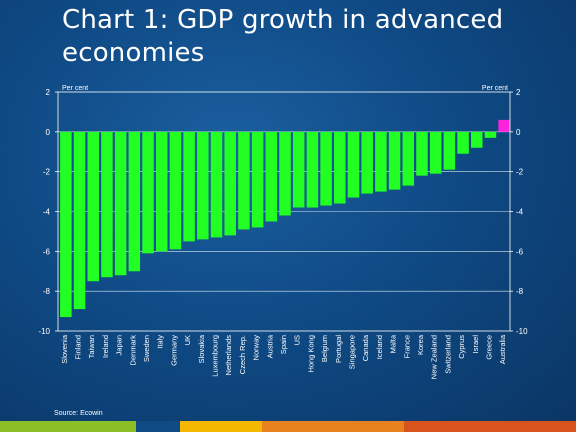  I want to click on y-tick-label-right: 2, so click(518, 92).